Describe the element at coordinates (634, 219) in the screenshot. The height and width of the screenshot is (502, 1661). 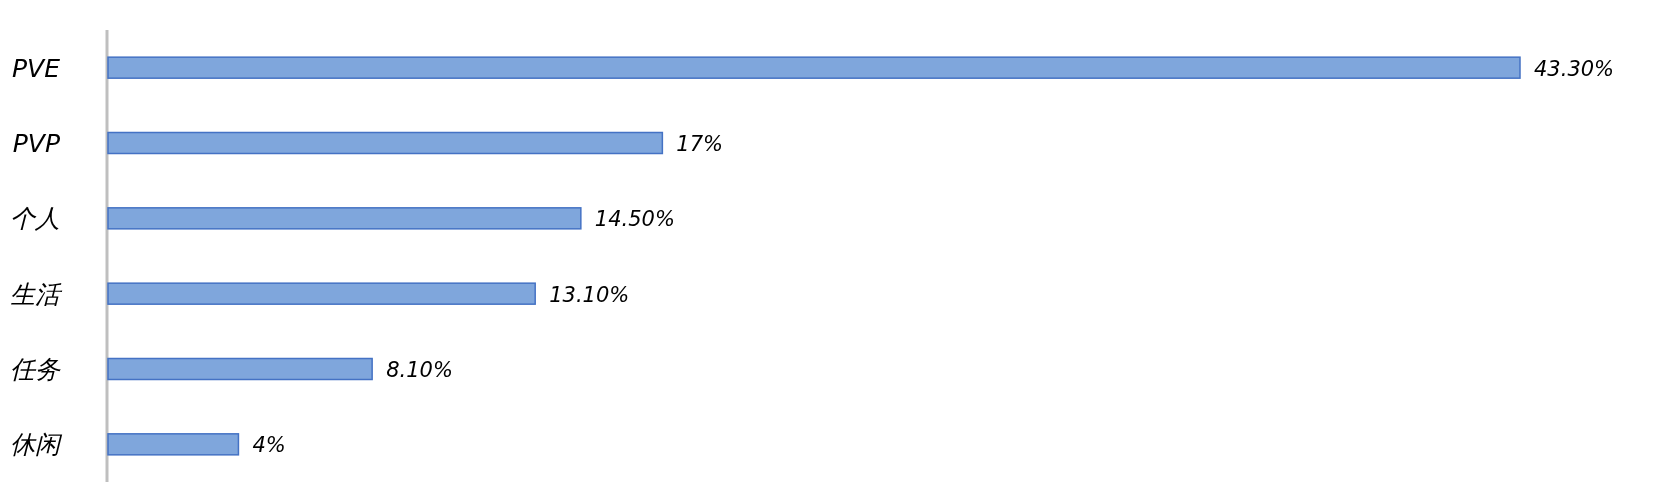
I see `data-label: 14.50%` at that location.